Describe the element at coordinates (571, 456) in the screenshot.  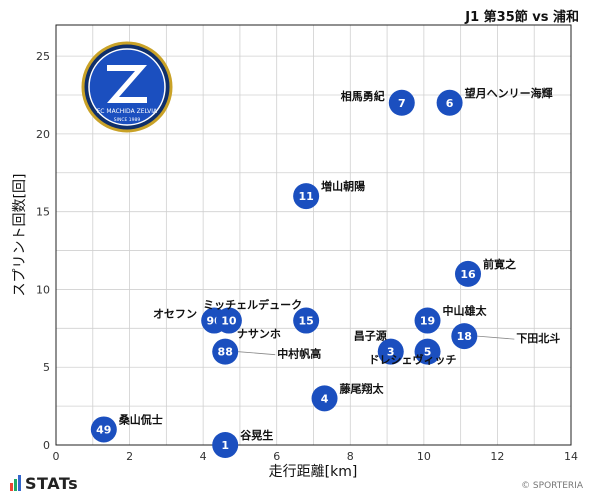
I see `x-tick-label: 14` at that location.